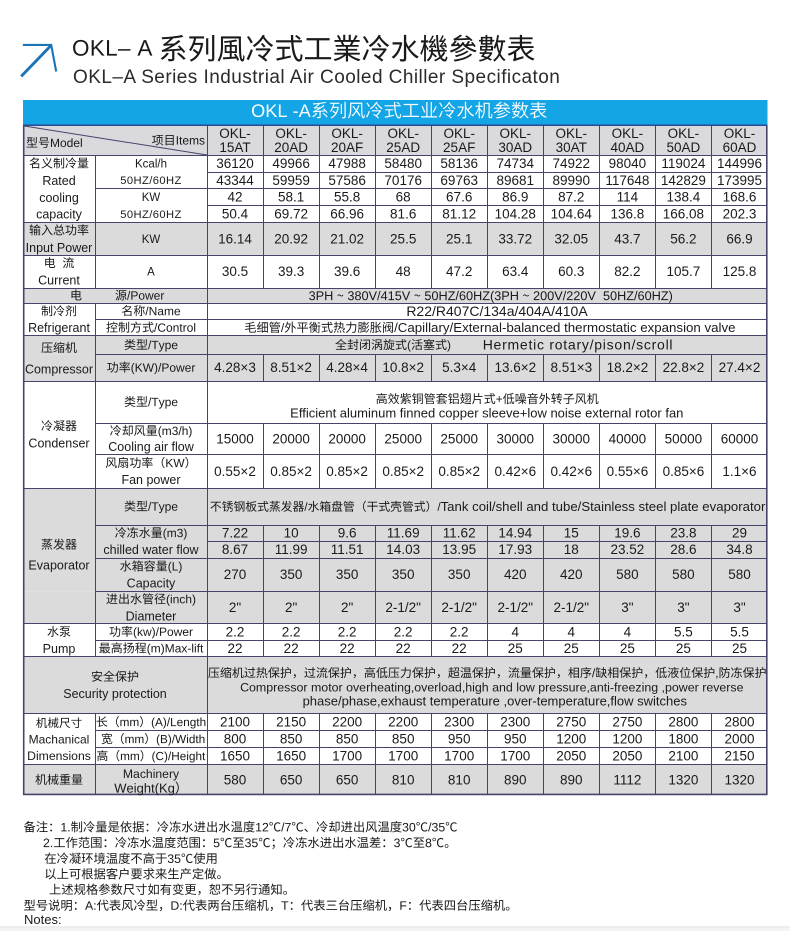  What do you see at coordinates (291, 196) in the screenshot?
I see `svg-text: 58.1` at bounding box center [291, 196].